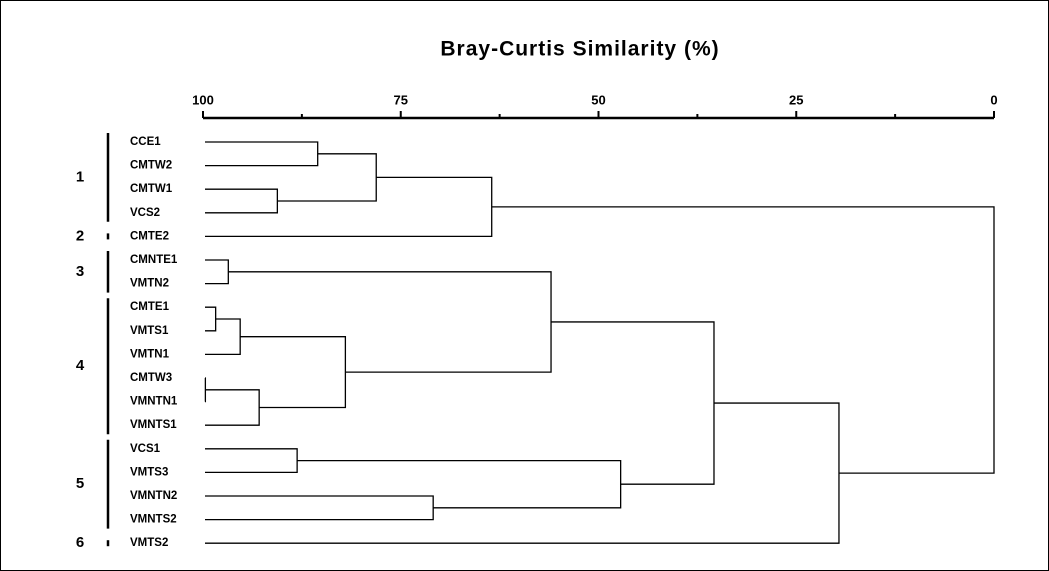 Image resolution: width=1049 pixels, height=571 pixels. What do you see at coordinates (150, 354) in the screenshot?
I see `leaf-label: VMTN1` at bounding box center [150, 354].